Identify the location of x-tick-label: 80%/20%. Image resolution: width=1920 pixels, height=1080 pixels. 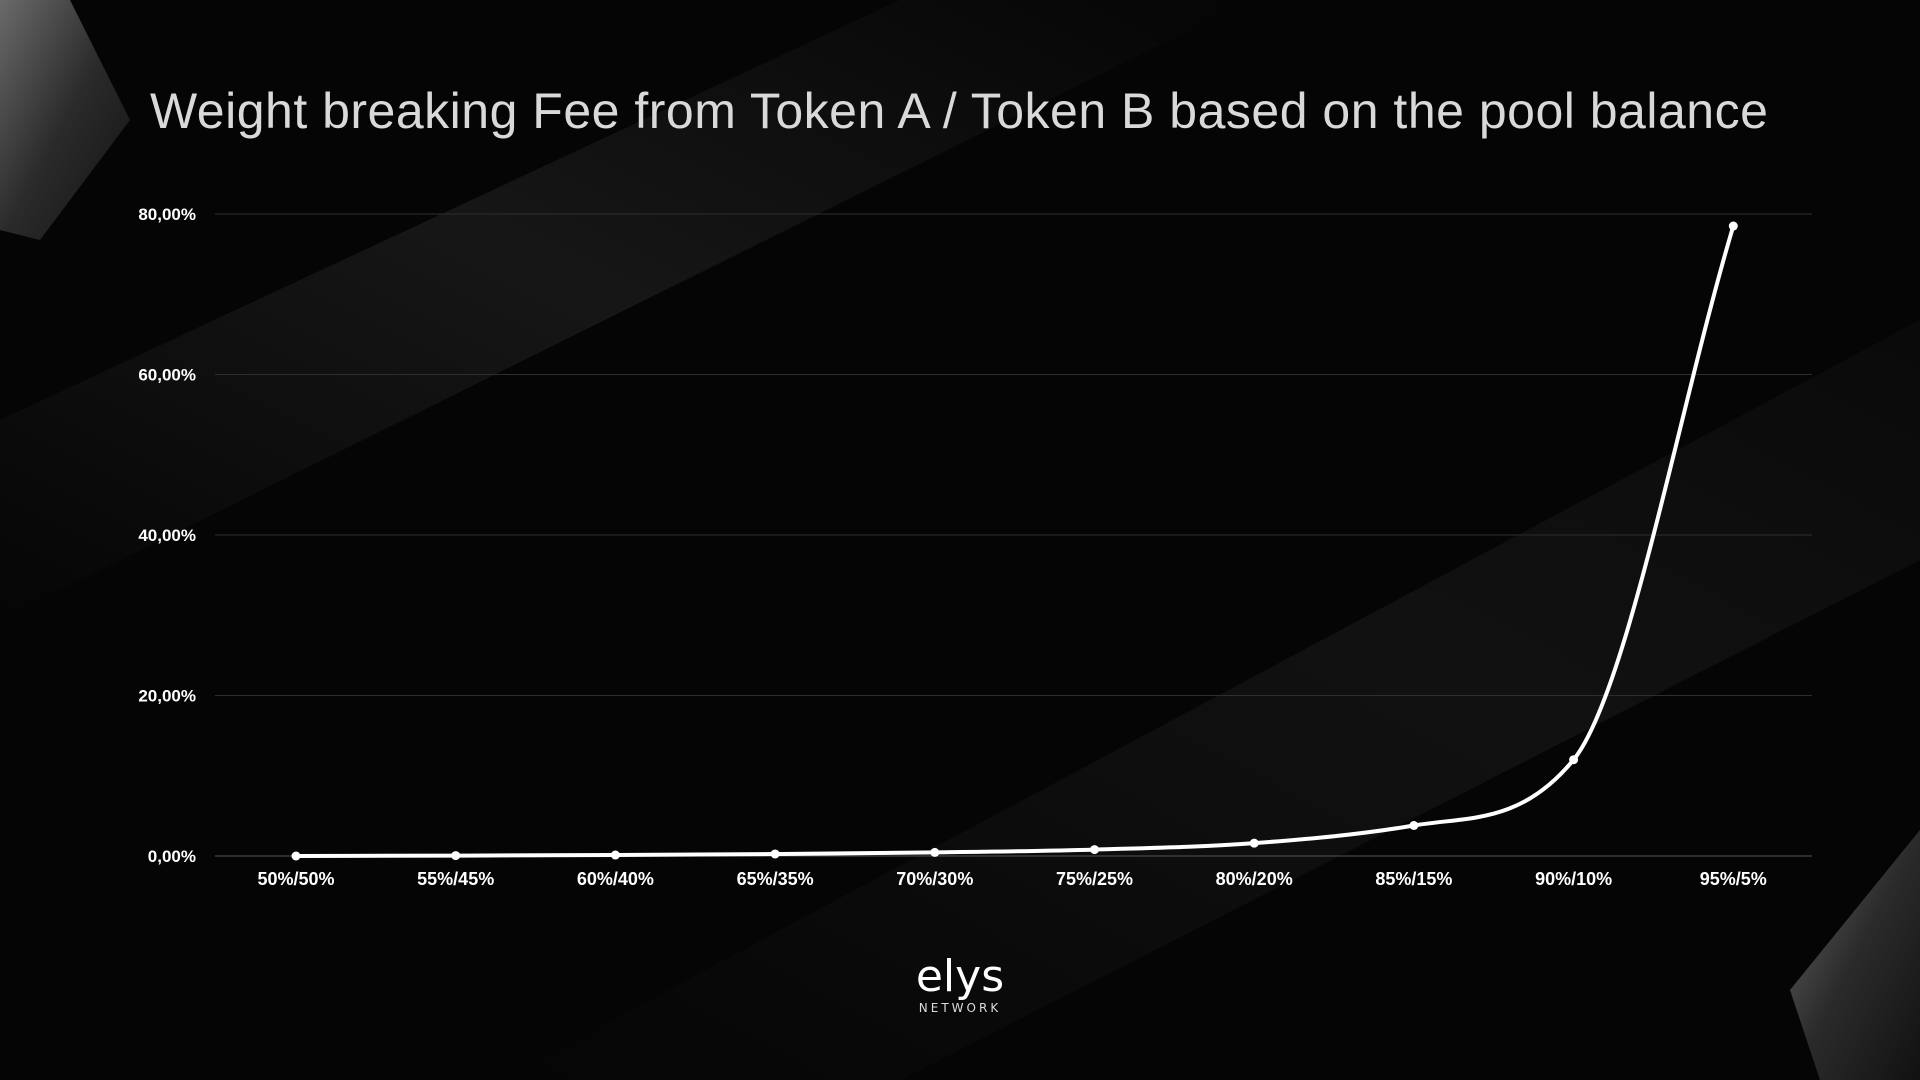
(1254, 879).